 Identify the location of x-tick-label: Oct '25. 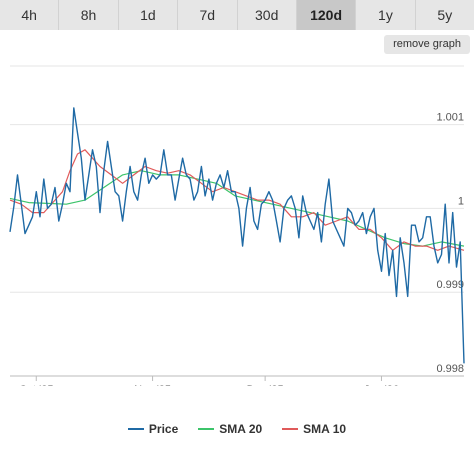
(36, 385).